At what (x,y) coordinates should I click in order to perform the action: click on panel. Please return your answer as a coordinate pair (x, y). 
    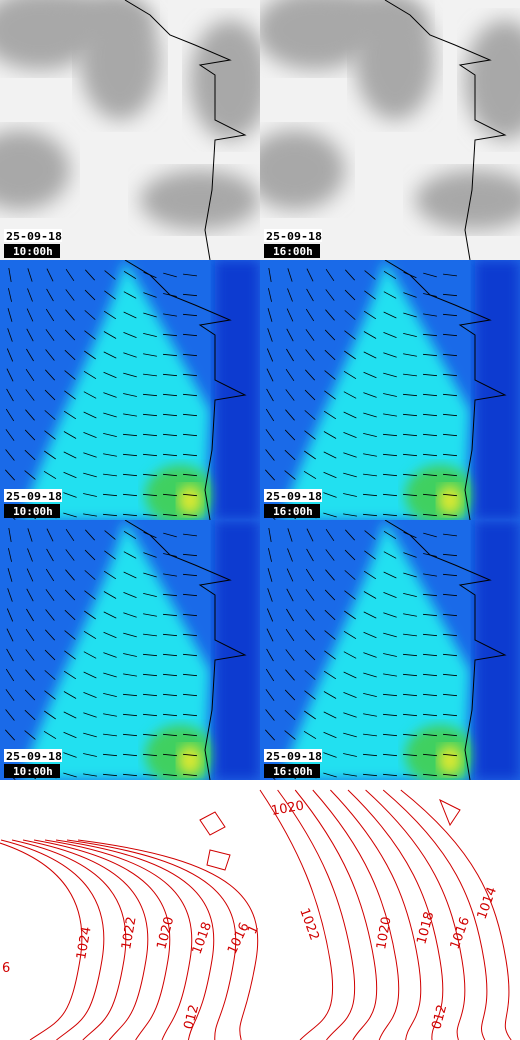
    Looking at the image, I should click on (130, 650).